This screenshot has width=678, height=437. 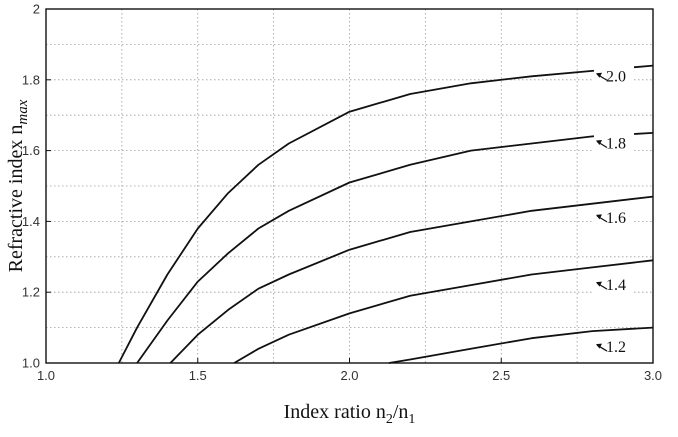 What do you see at coordinates (31, 292) in the screenshot?
I see `y-tick-label: 1.2` at bounding box center [31, 292].